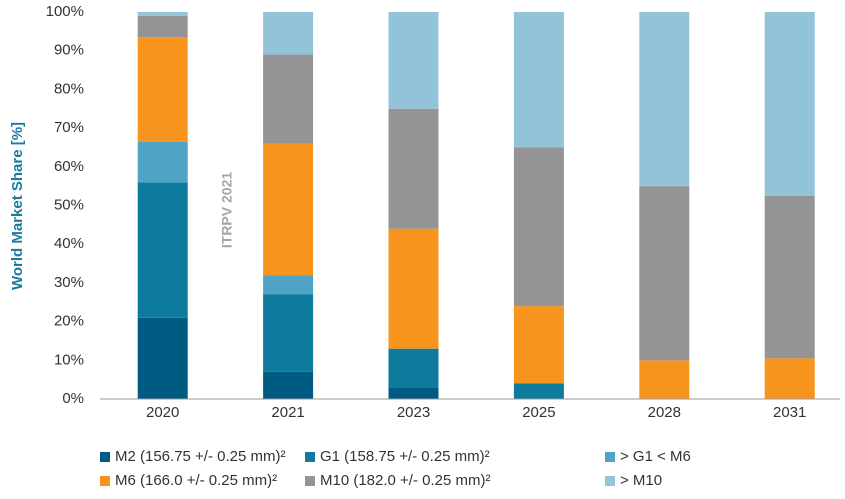 This screenshot has height=499, width=845. Describe the element at coordinates (69, 50) in the screenshot. I see `y-tick-label: 90%` at that location.